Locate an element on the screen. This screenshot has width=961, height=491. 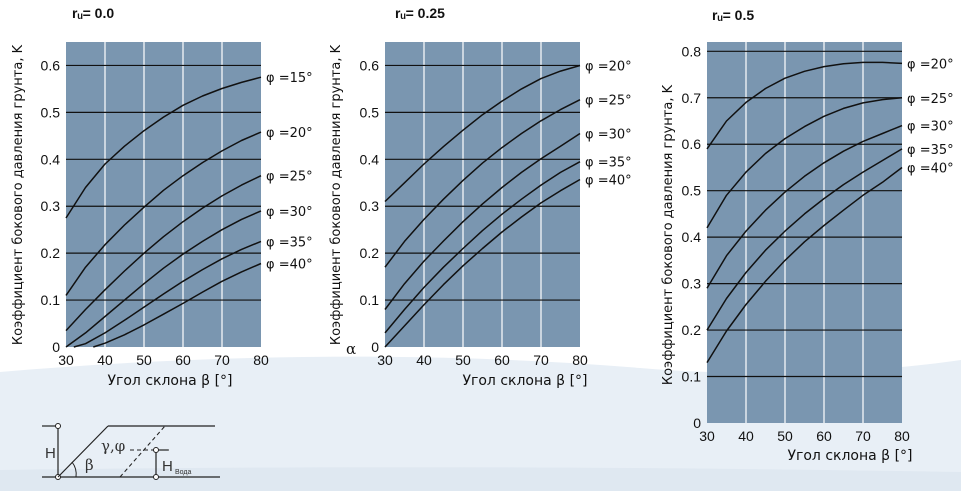
diagram-label-water-sub: Вода is located at coordinates (183, 472).